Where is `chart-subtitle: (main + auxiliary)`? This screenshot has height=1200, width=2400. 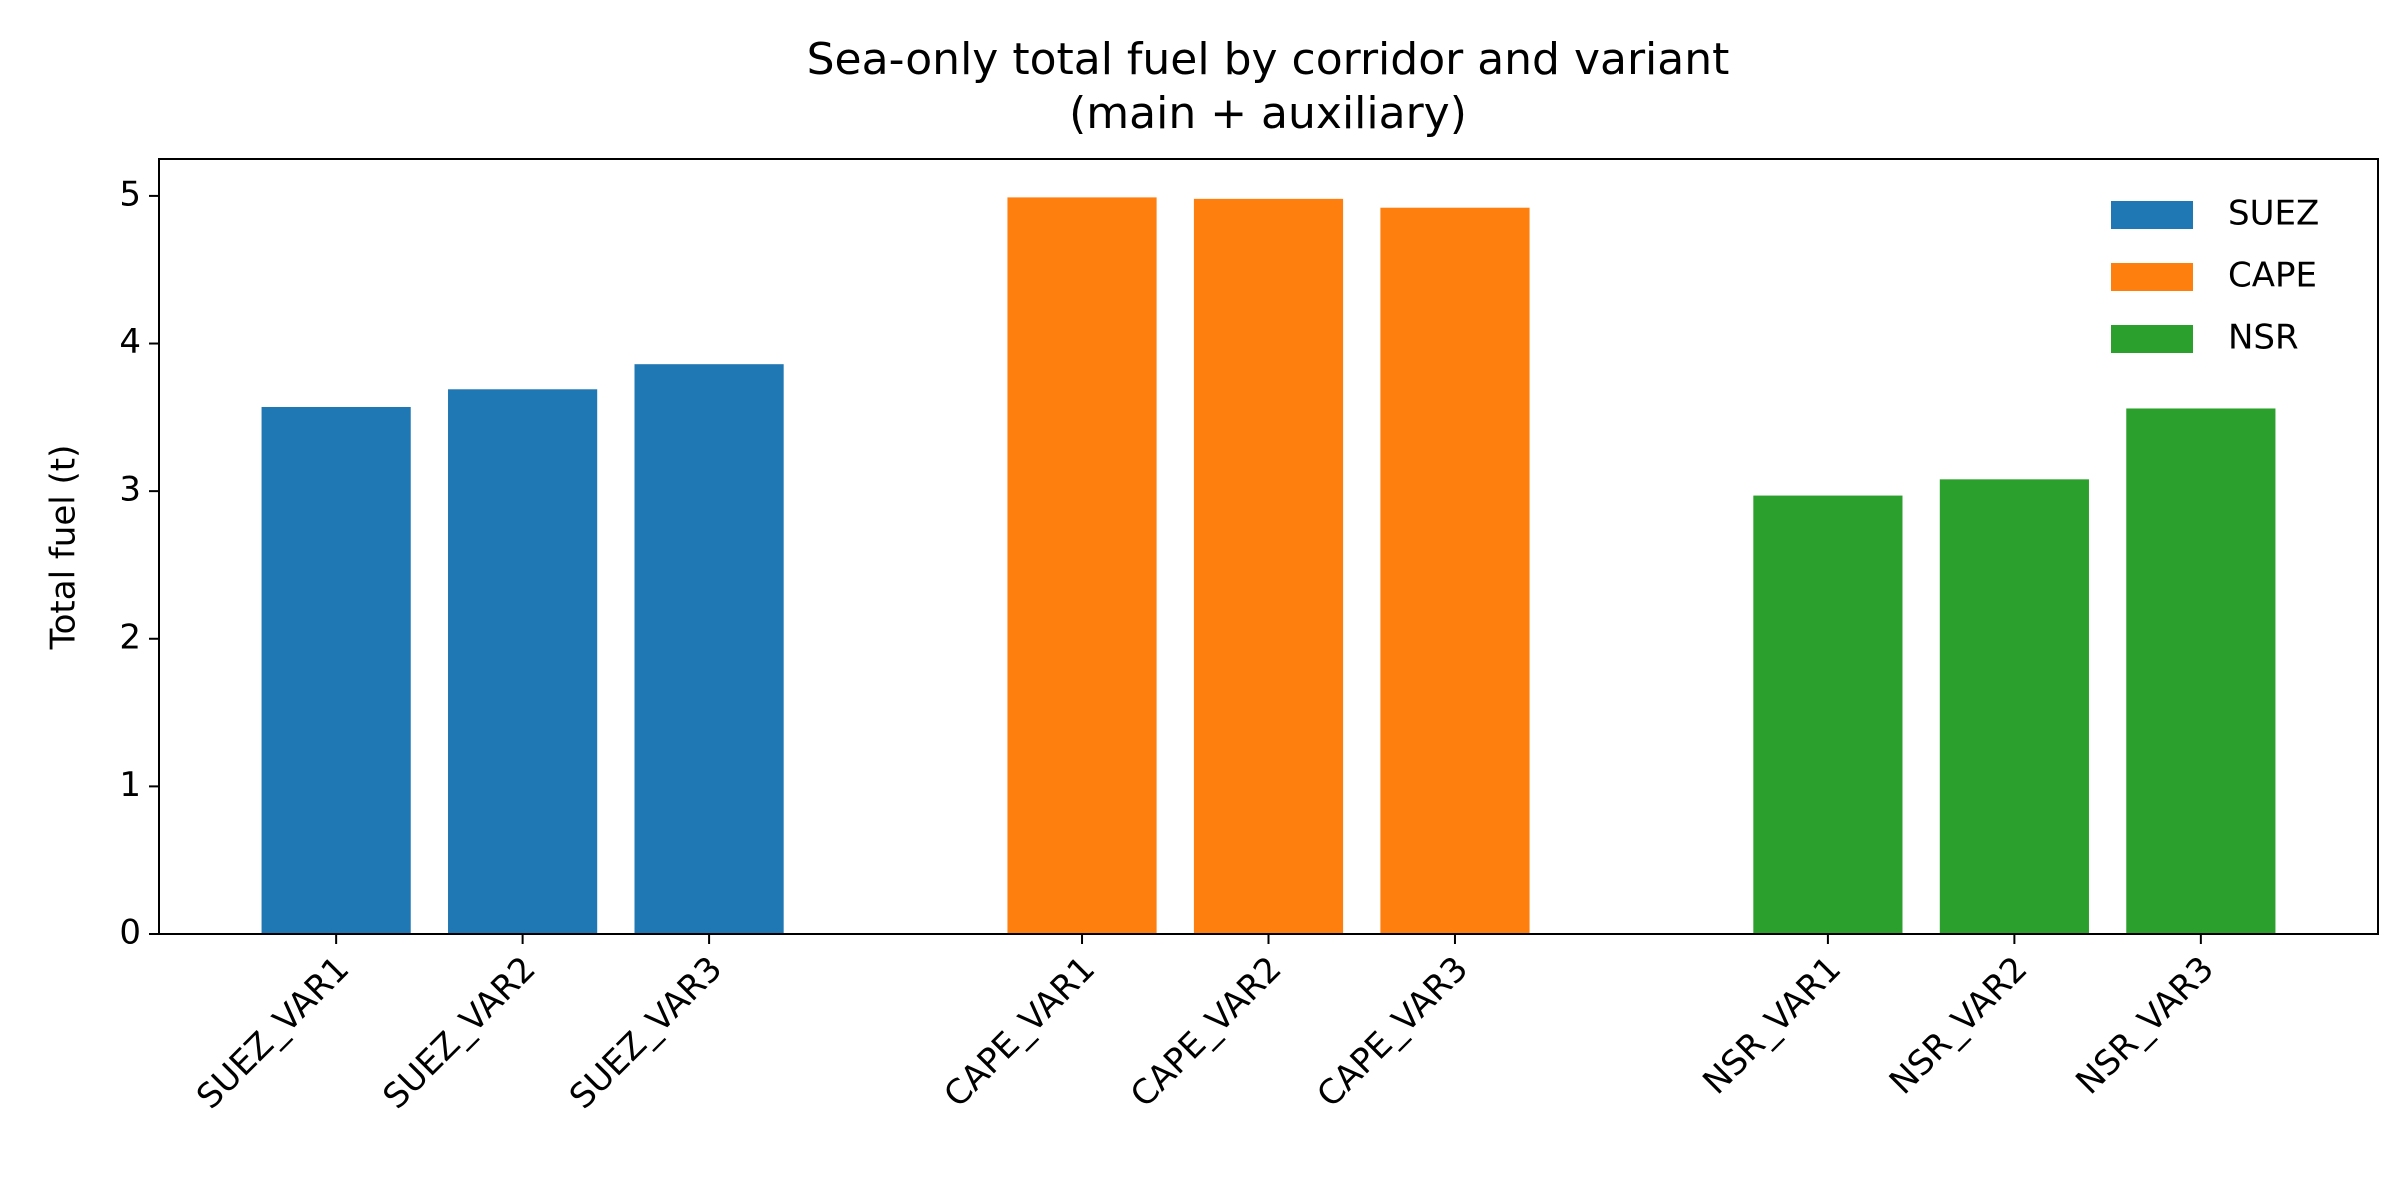
chart-subtitle: (main + auxiliary) is located at coordinates (1268, 113).